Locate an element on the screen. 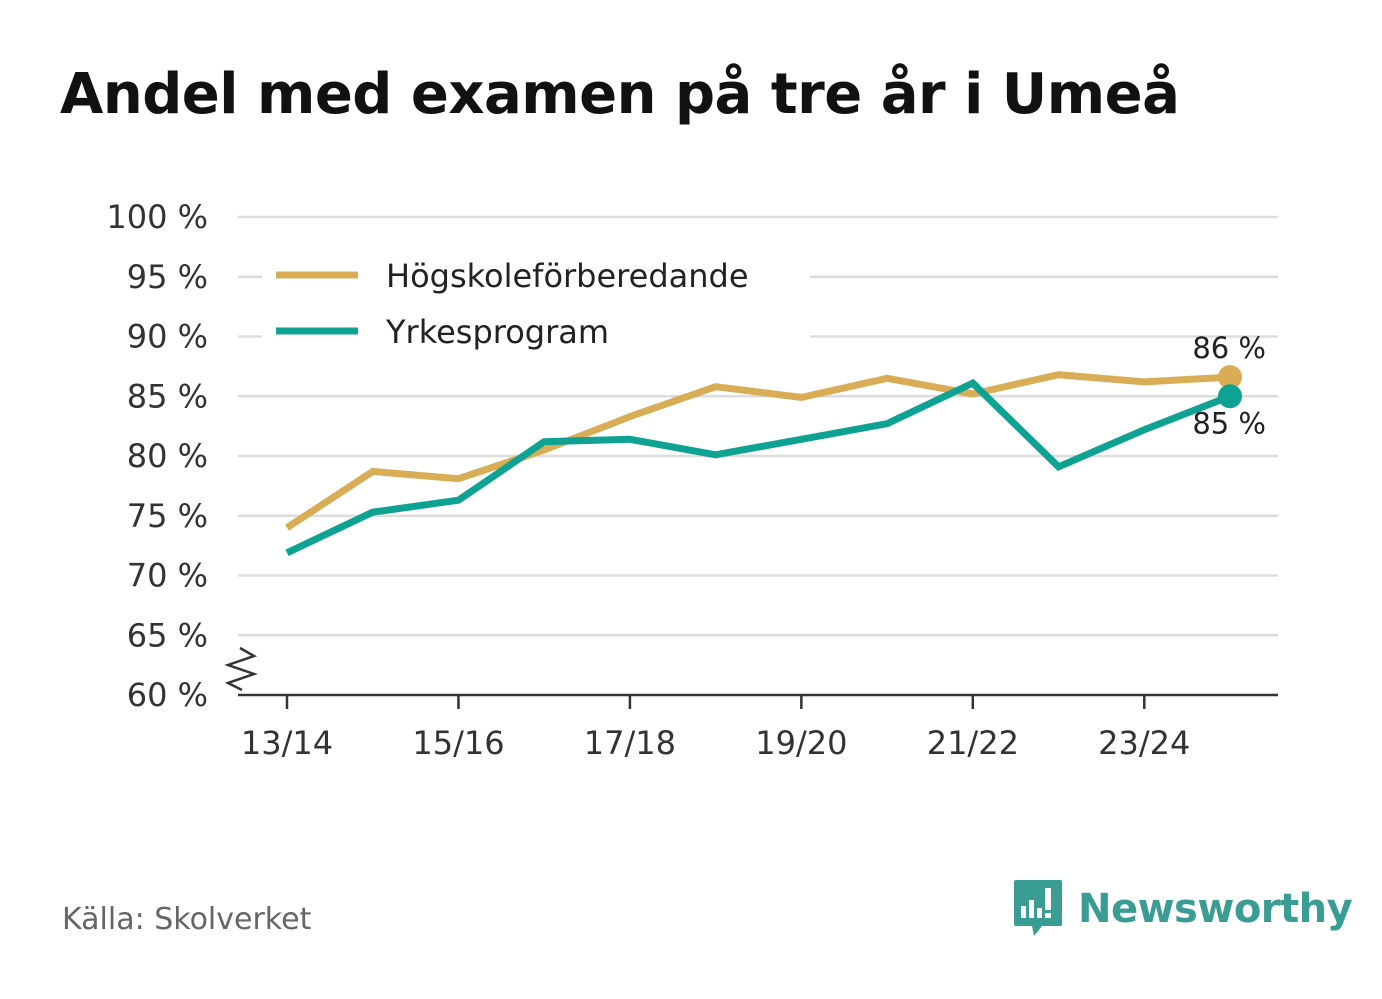 Image resolution: width=1382 pixels, height=999 pixels. brand-logo: Newsworthy is located at coordinates (1182, 909).